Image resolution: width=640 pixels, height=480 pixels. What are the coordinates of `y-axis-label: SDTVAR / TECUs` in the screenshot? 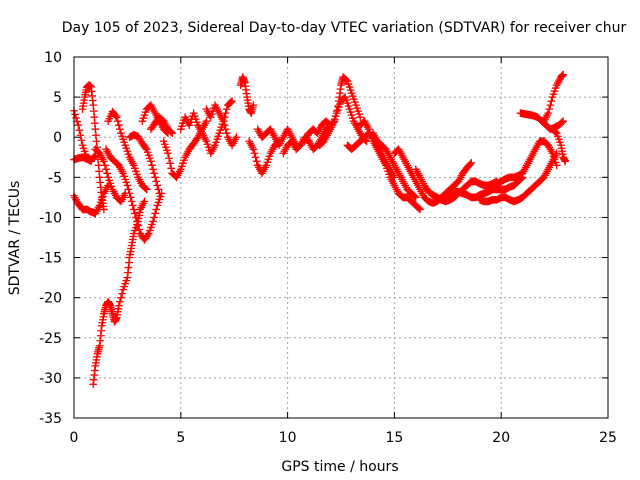 It's located at (15, 238).